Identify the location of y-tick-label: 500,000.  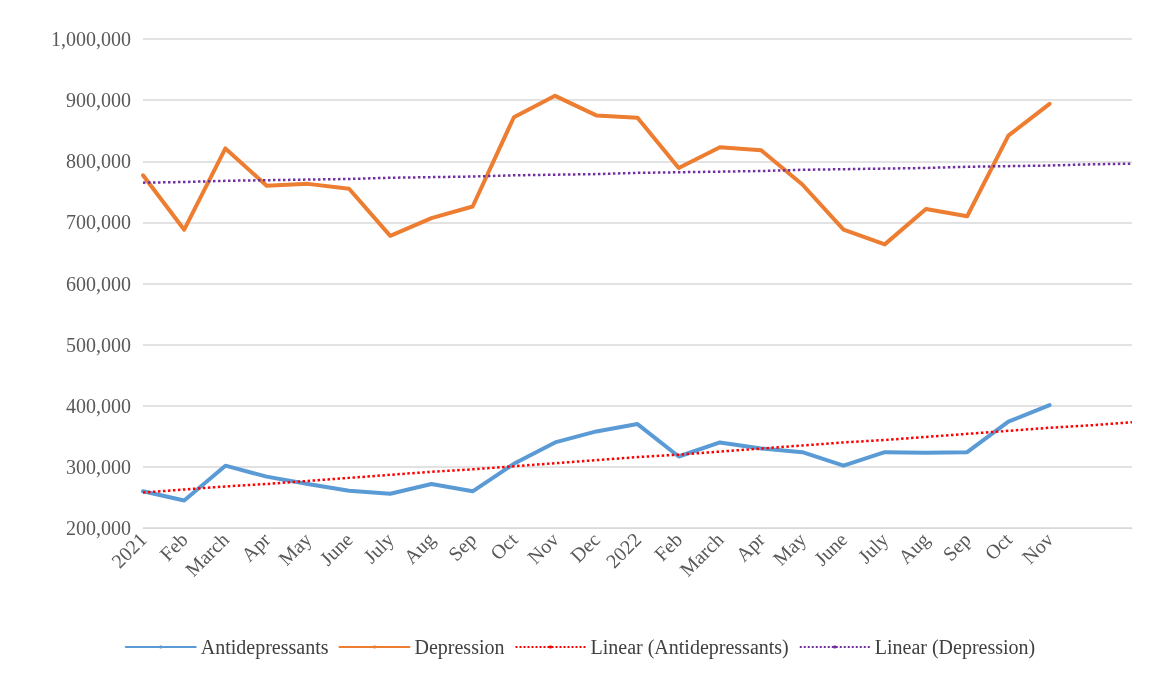
(98, 344).